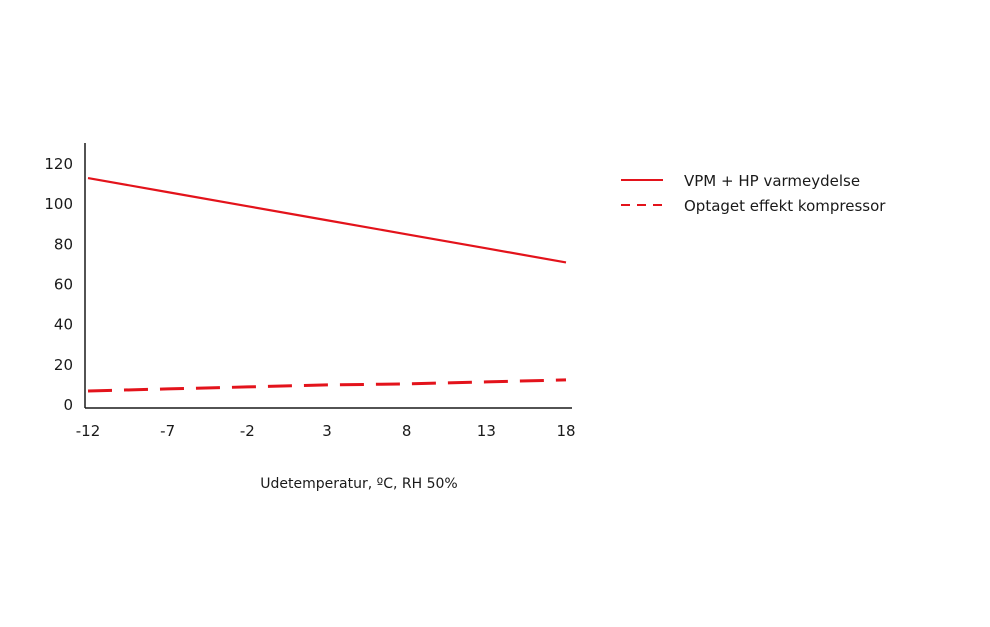  I want to click on x-axis-title: Udetemperatur, ºC, RH 50%, so click(358, 484).